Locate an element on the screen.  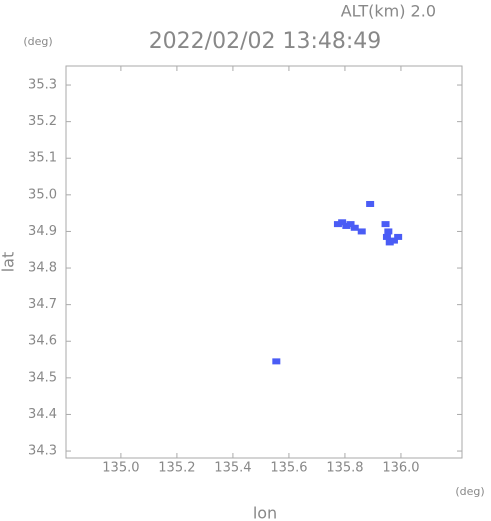
y-tick-label: 34.7 is located at coordinates (42, 304).